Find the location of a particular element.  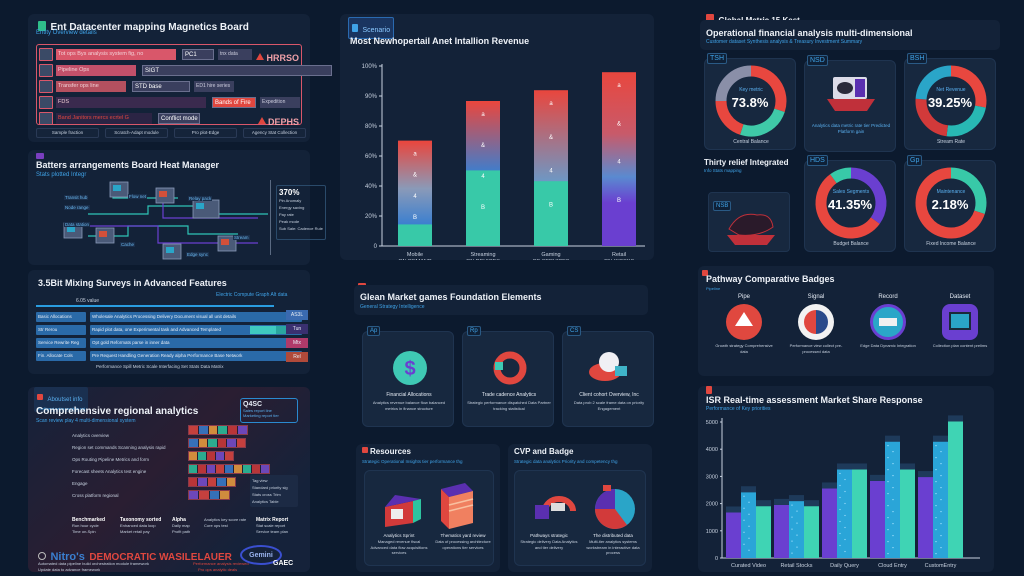

donut-card: TSH Key metric 73.8% Central Balance is located at coordinates (750, 101).